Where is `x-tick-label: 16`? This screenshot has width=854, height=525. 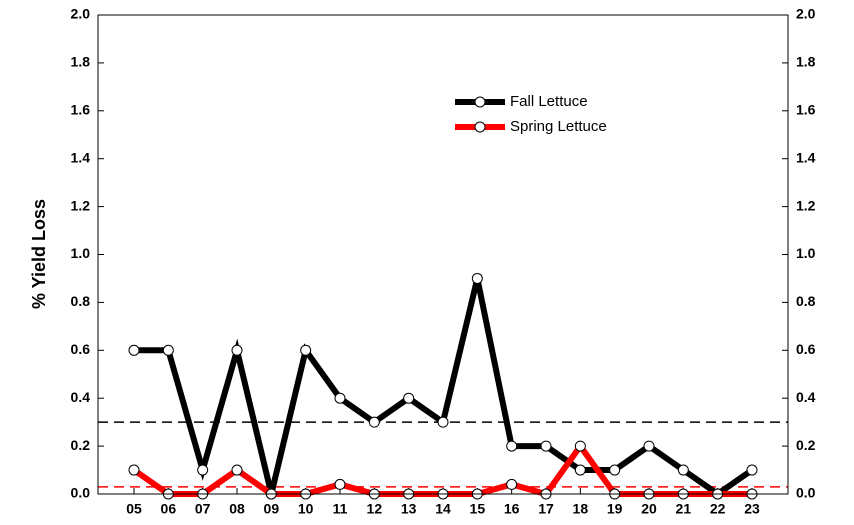
x-tick-label: 16 is located at coordinates (512, 509).